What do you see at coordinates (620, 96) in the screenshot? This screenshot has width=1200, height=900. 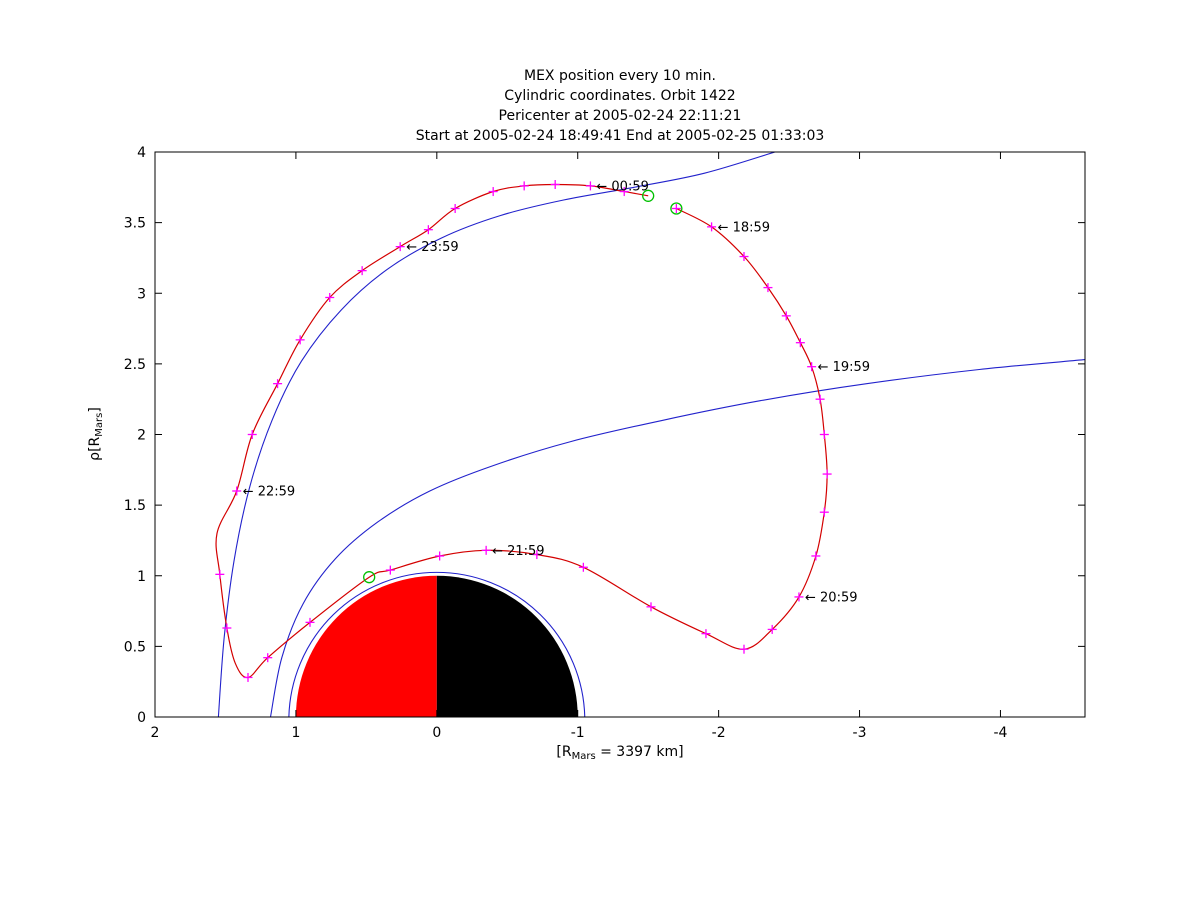 I see `plot-title-line-2: Cylindric coordinates. Orbit 1422` at bounding box center [620, 96].